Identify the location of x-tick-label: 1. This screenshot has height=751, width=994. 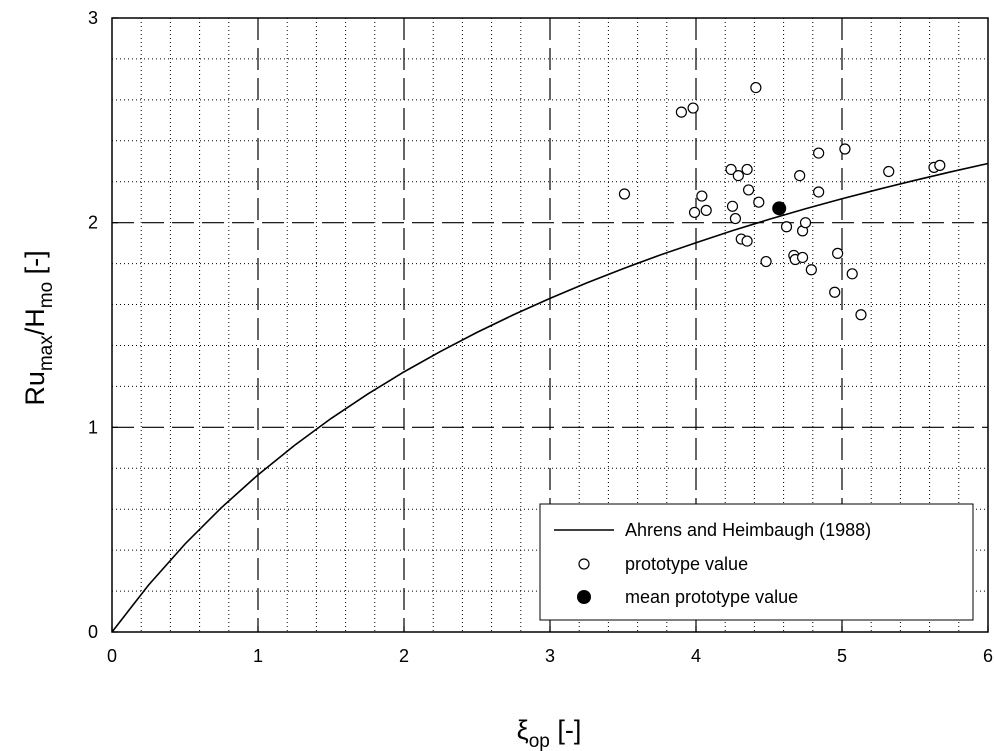
(258, 656).